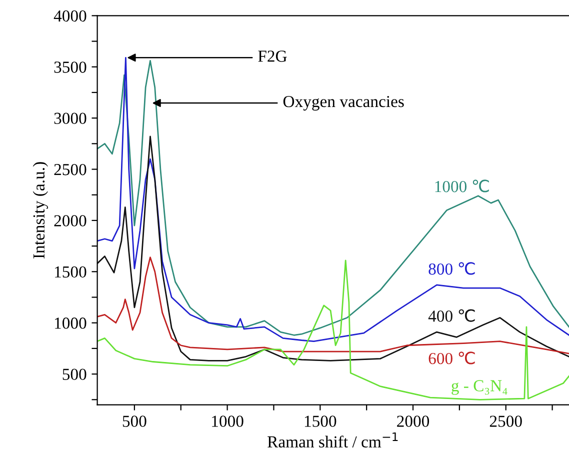  What do you see at coordinates (70, 118) in the screenshot?
I see `y-tick-label: 3000` at bounding box center [70, 118].